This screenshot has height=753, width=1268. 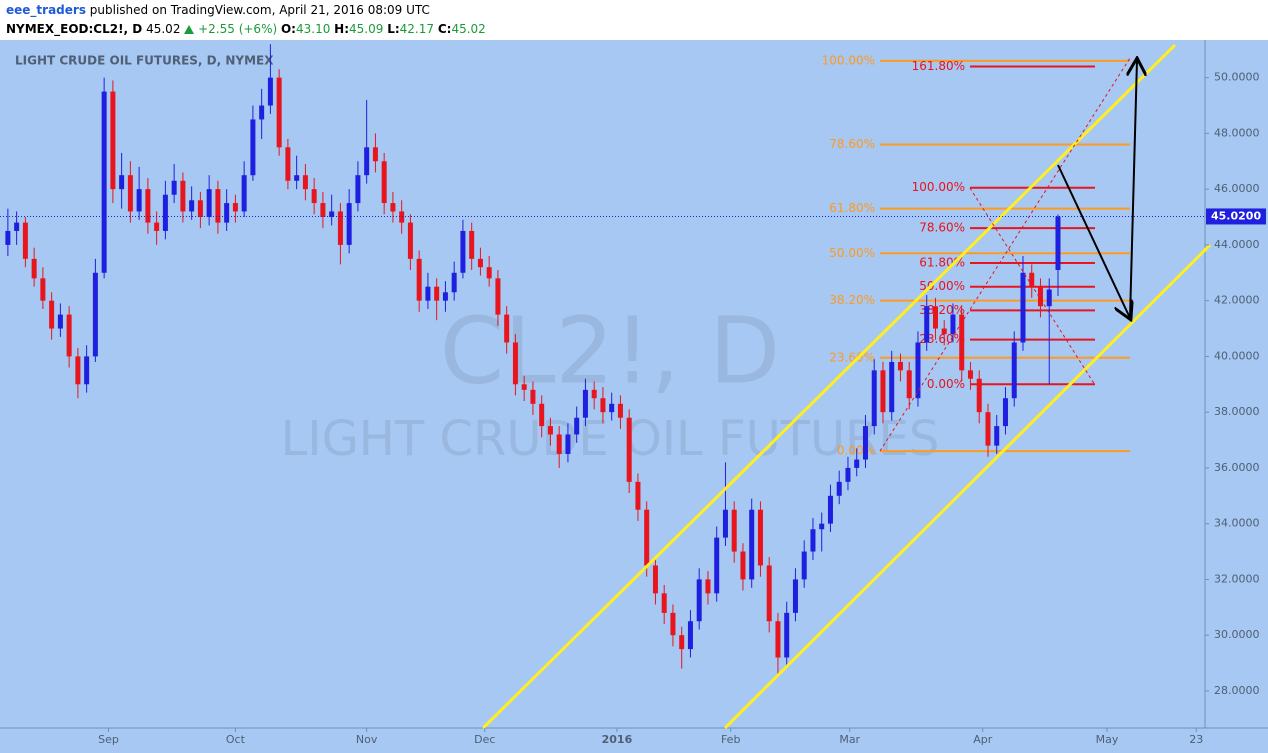 I want to click on y-tick-label: 30.0000, so click(x=1237, y=634).